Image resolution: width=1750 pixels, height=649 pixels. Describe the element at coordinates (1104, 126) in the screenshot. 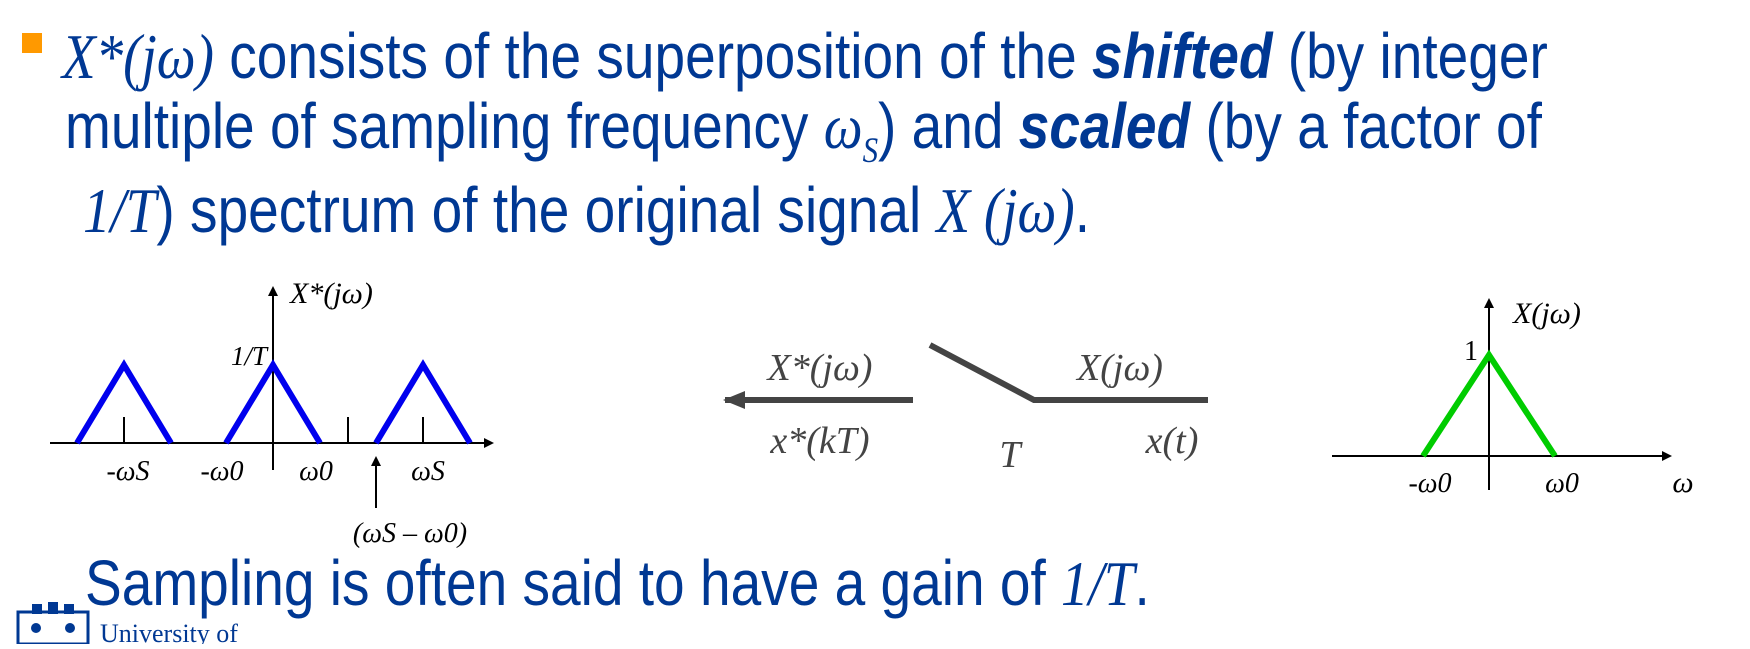

I see `emphasis-scaled: scaled` at that location.